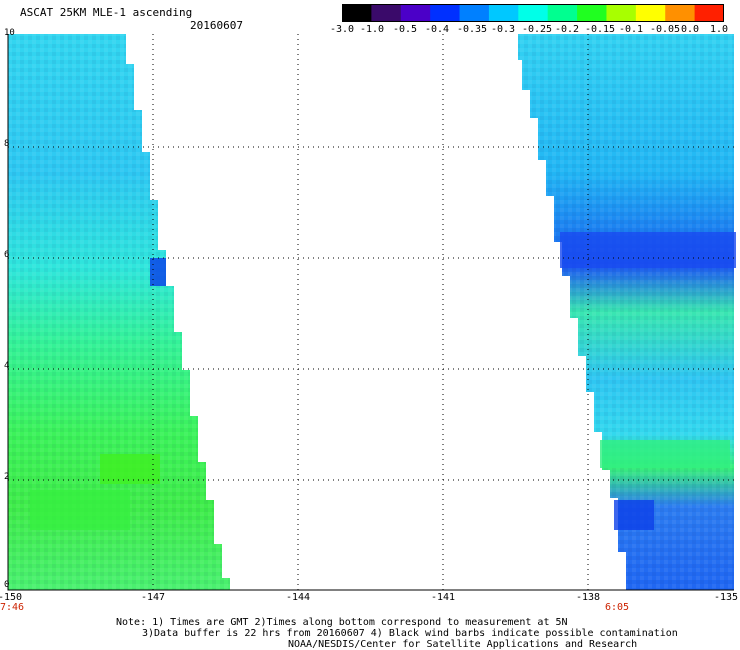 Image resolution: width=740 pixels, height=650 pixels. Describe the element at coordinates (12, 607) in the screenshot. I see `time-label-left: 7:46` at that location.